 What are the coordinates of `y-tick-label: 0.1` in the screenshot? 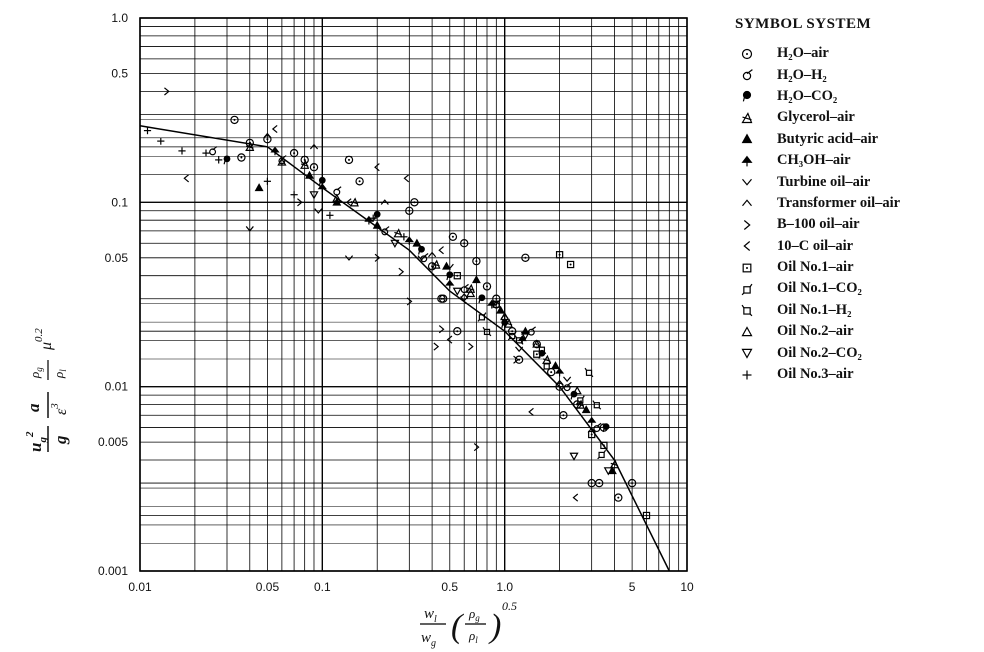 It's located at (119, 202).